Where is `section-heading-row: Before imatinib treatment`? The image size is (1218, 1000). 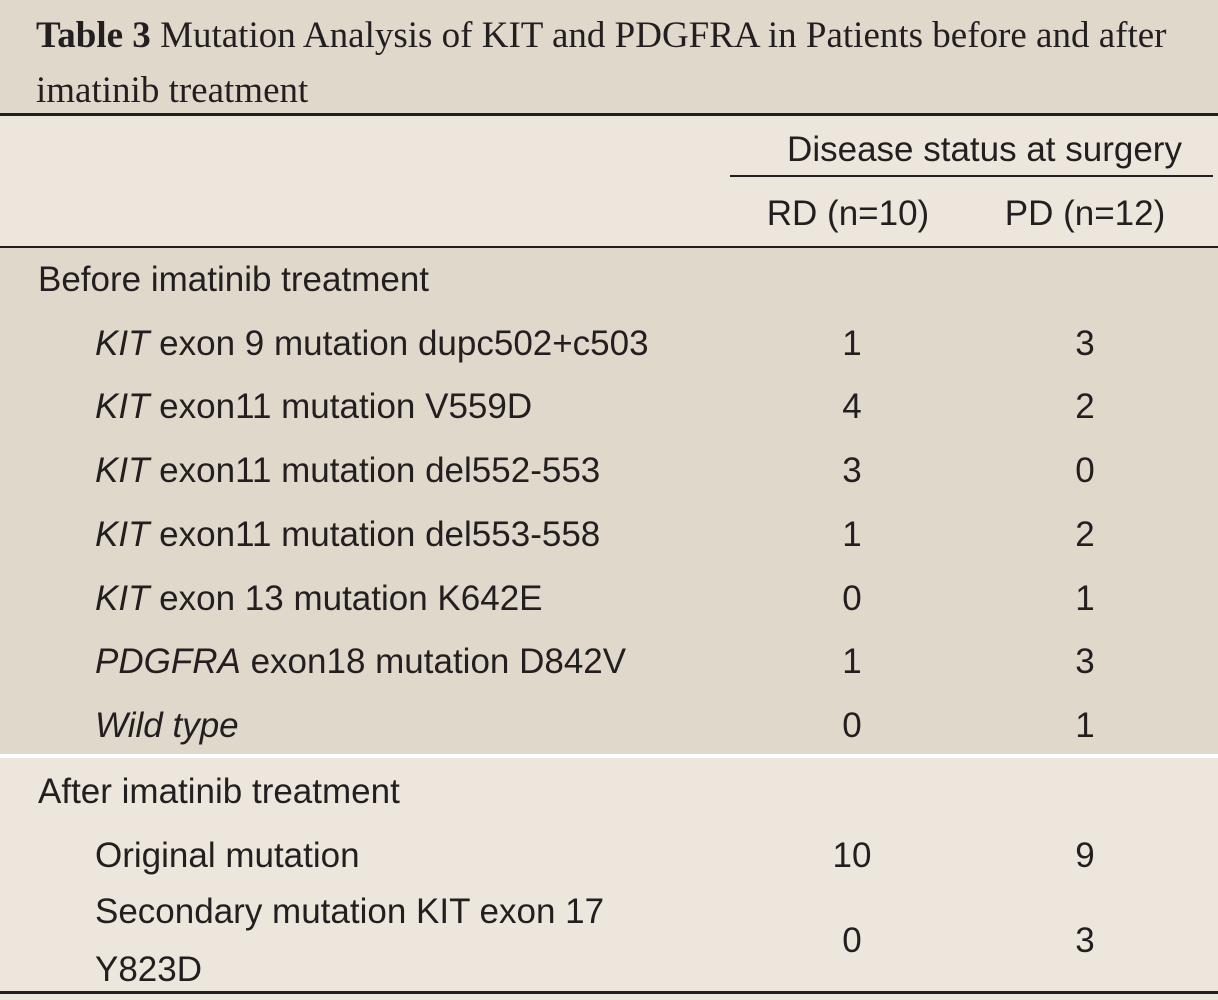 section-heading-row: Before imatinib treatment is located at coordinates (609, 280).